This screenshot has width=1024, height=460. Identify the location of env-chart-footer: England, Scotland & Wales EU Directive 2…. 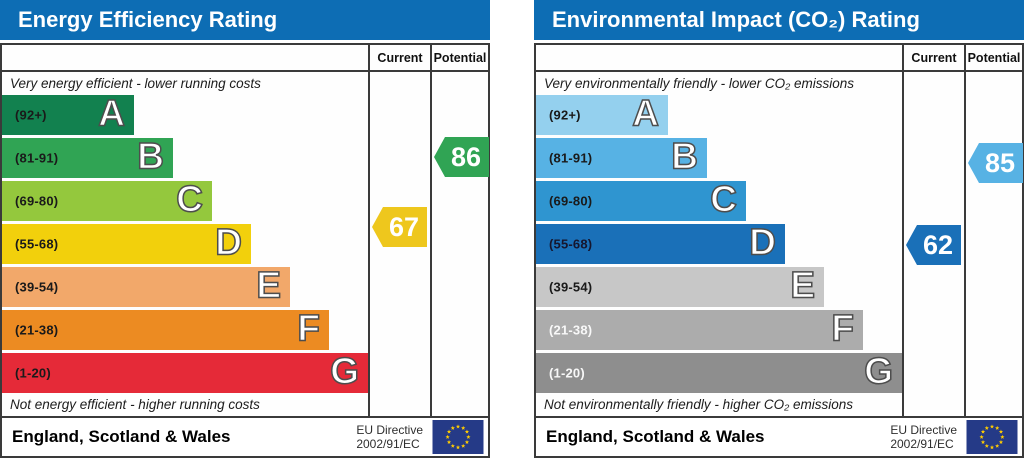
(779, 436).